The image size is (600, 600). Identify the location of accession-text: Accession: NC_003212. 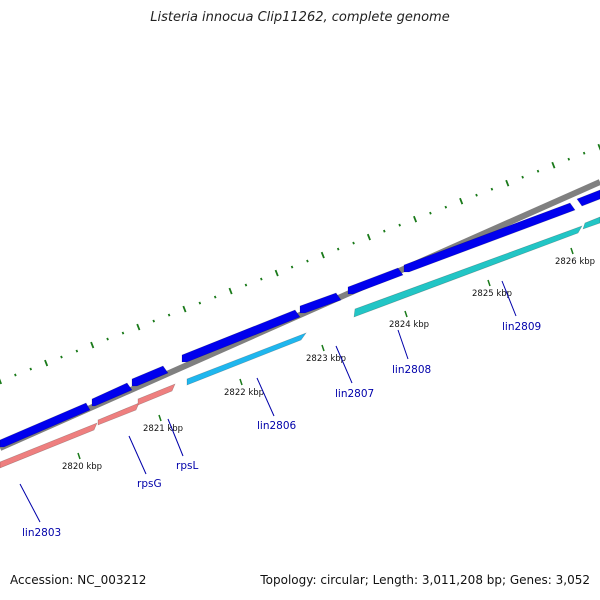
(78, 580).